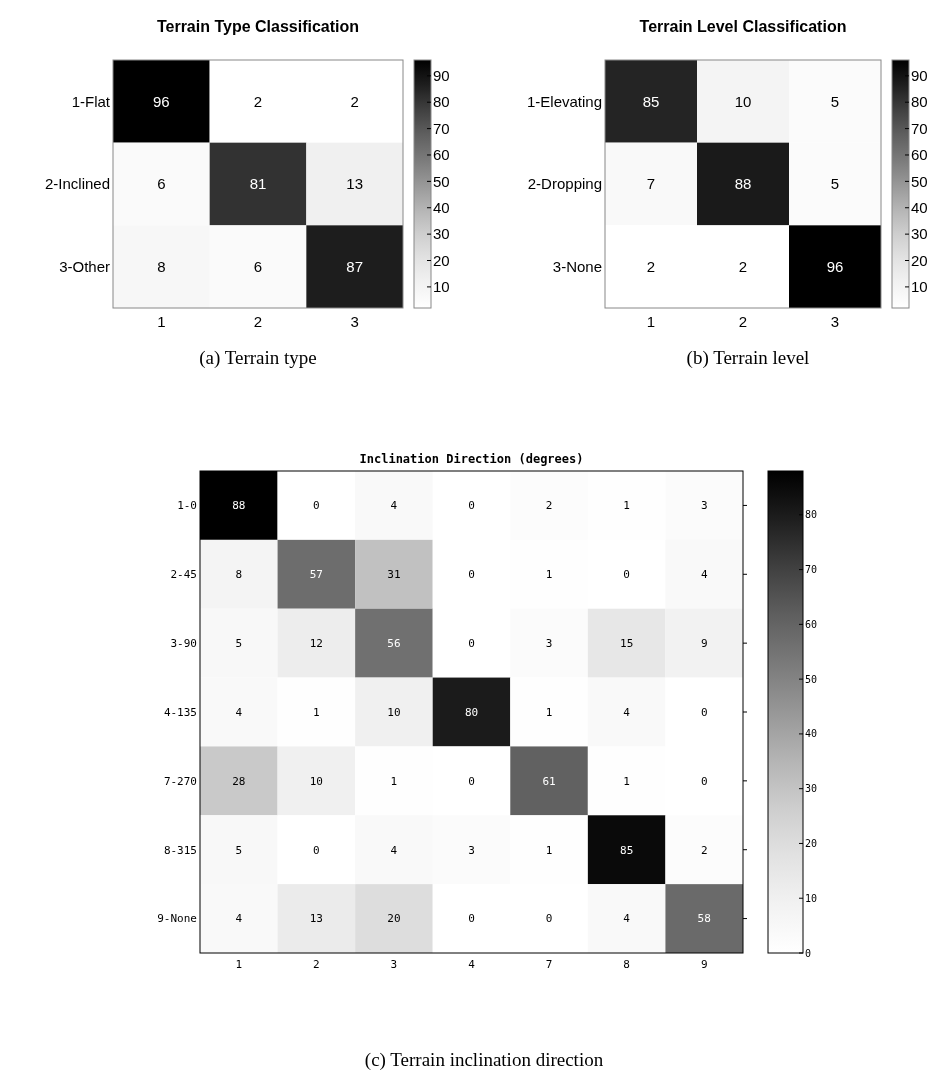  What do you see at coordinates (704, 643) in the screenshot?
I see `data-label: 9` at bounding box center [704, 643].